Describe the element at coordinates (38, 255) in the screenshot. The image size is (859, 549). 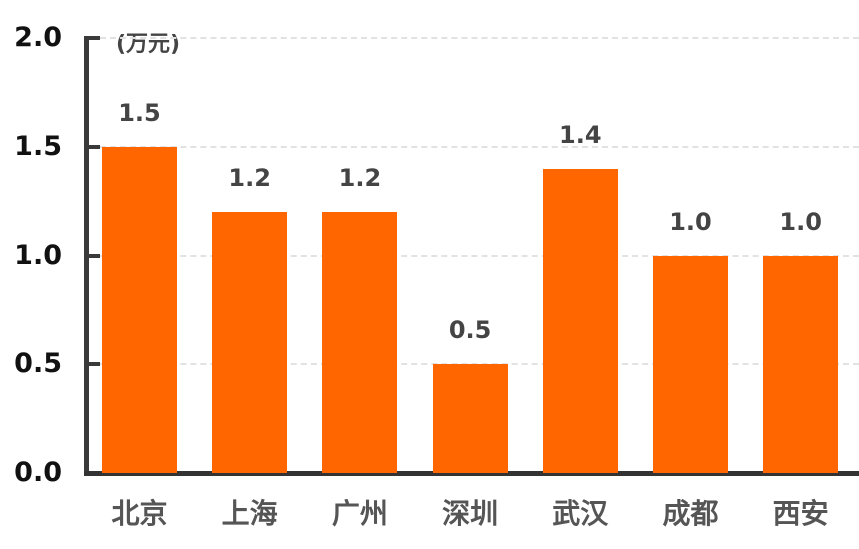
I see `y-tick-label: 1.0` at that location.